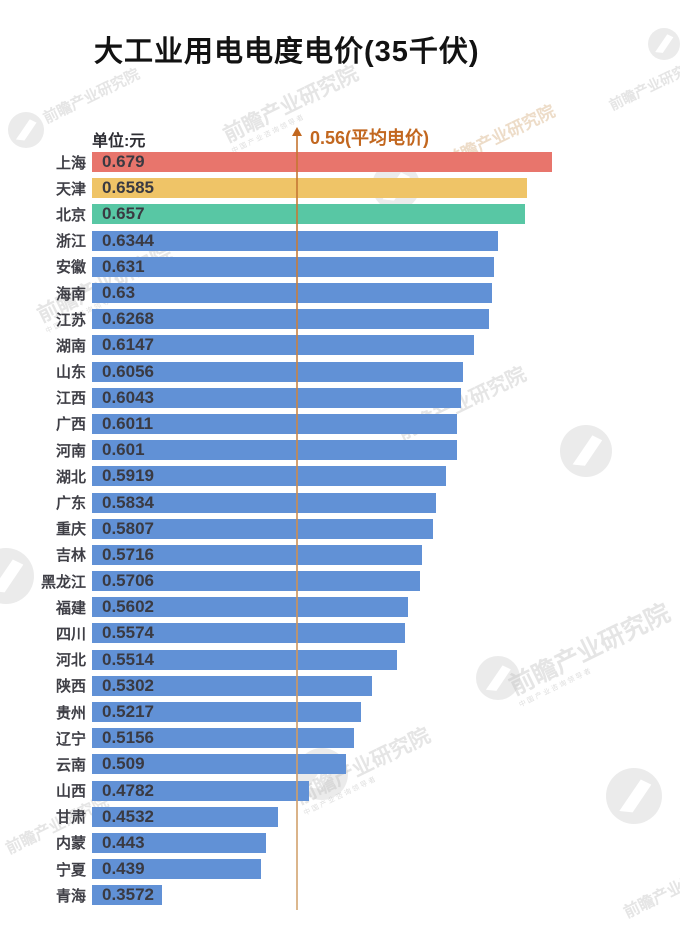 This screenshot has height=938, width=680. I want to click on bar-row: 广东 0.5834, so click(340, 502).